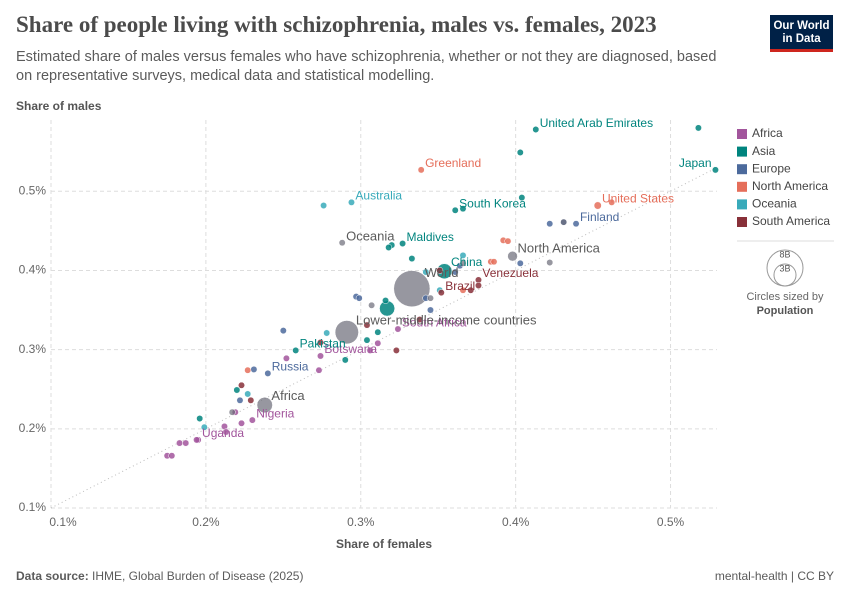  What do you see at coordinates (785, 311) in the screenshot?
I see `size-legend-variable: Population` at bounding box center [785, 311].